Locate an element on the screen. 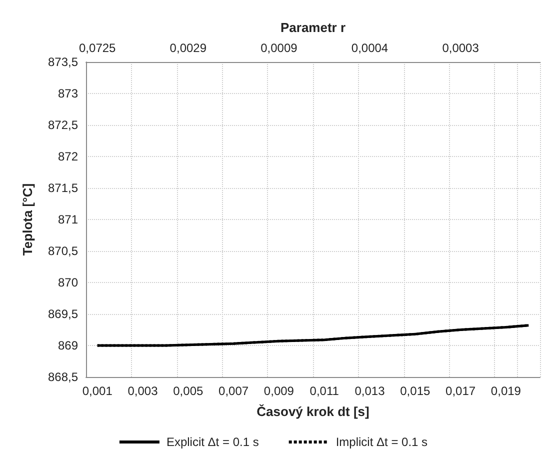 Image resolution: width=547 pixels, height=457 pixels. y-tick-label: 870,5 is located at coordinates (63, 251).